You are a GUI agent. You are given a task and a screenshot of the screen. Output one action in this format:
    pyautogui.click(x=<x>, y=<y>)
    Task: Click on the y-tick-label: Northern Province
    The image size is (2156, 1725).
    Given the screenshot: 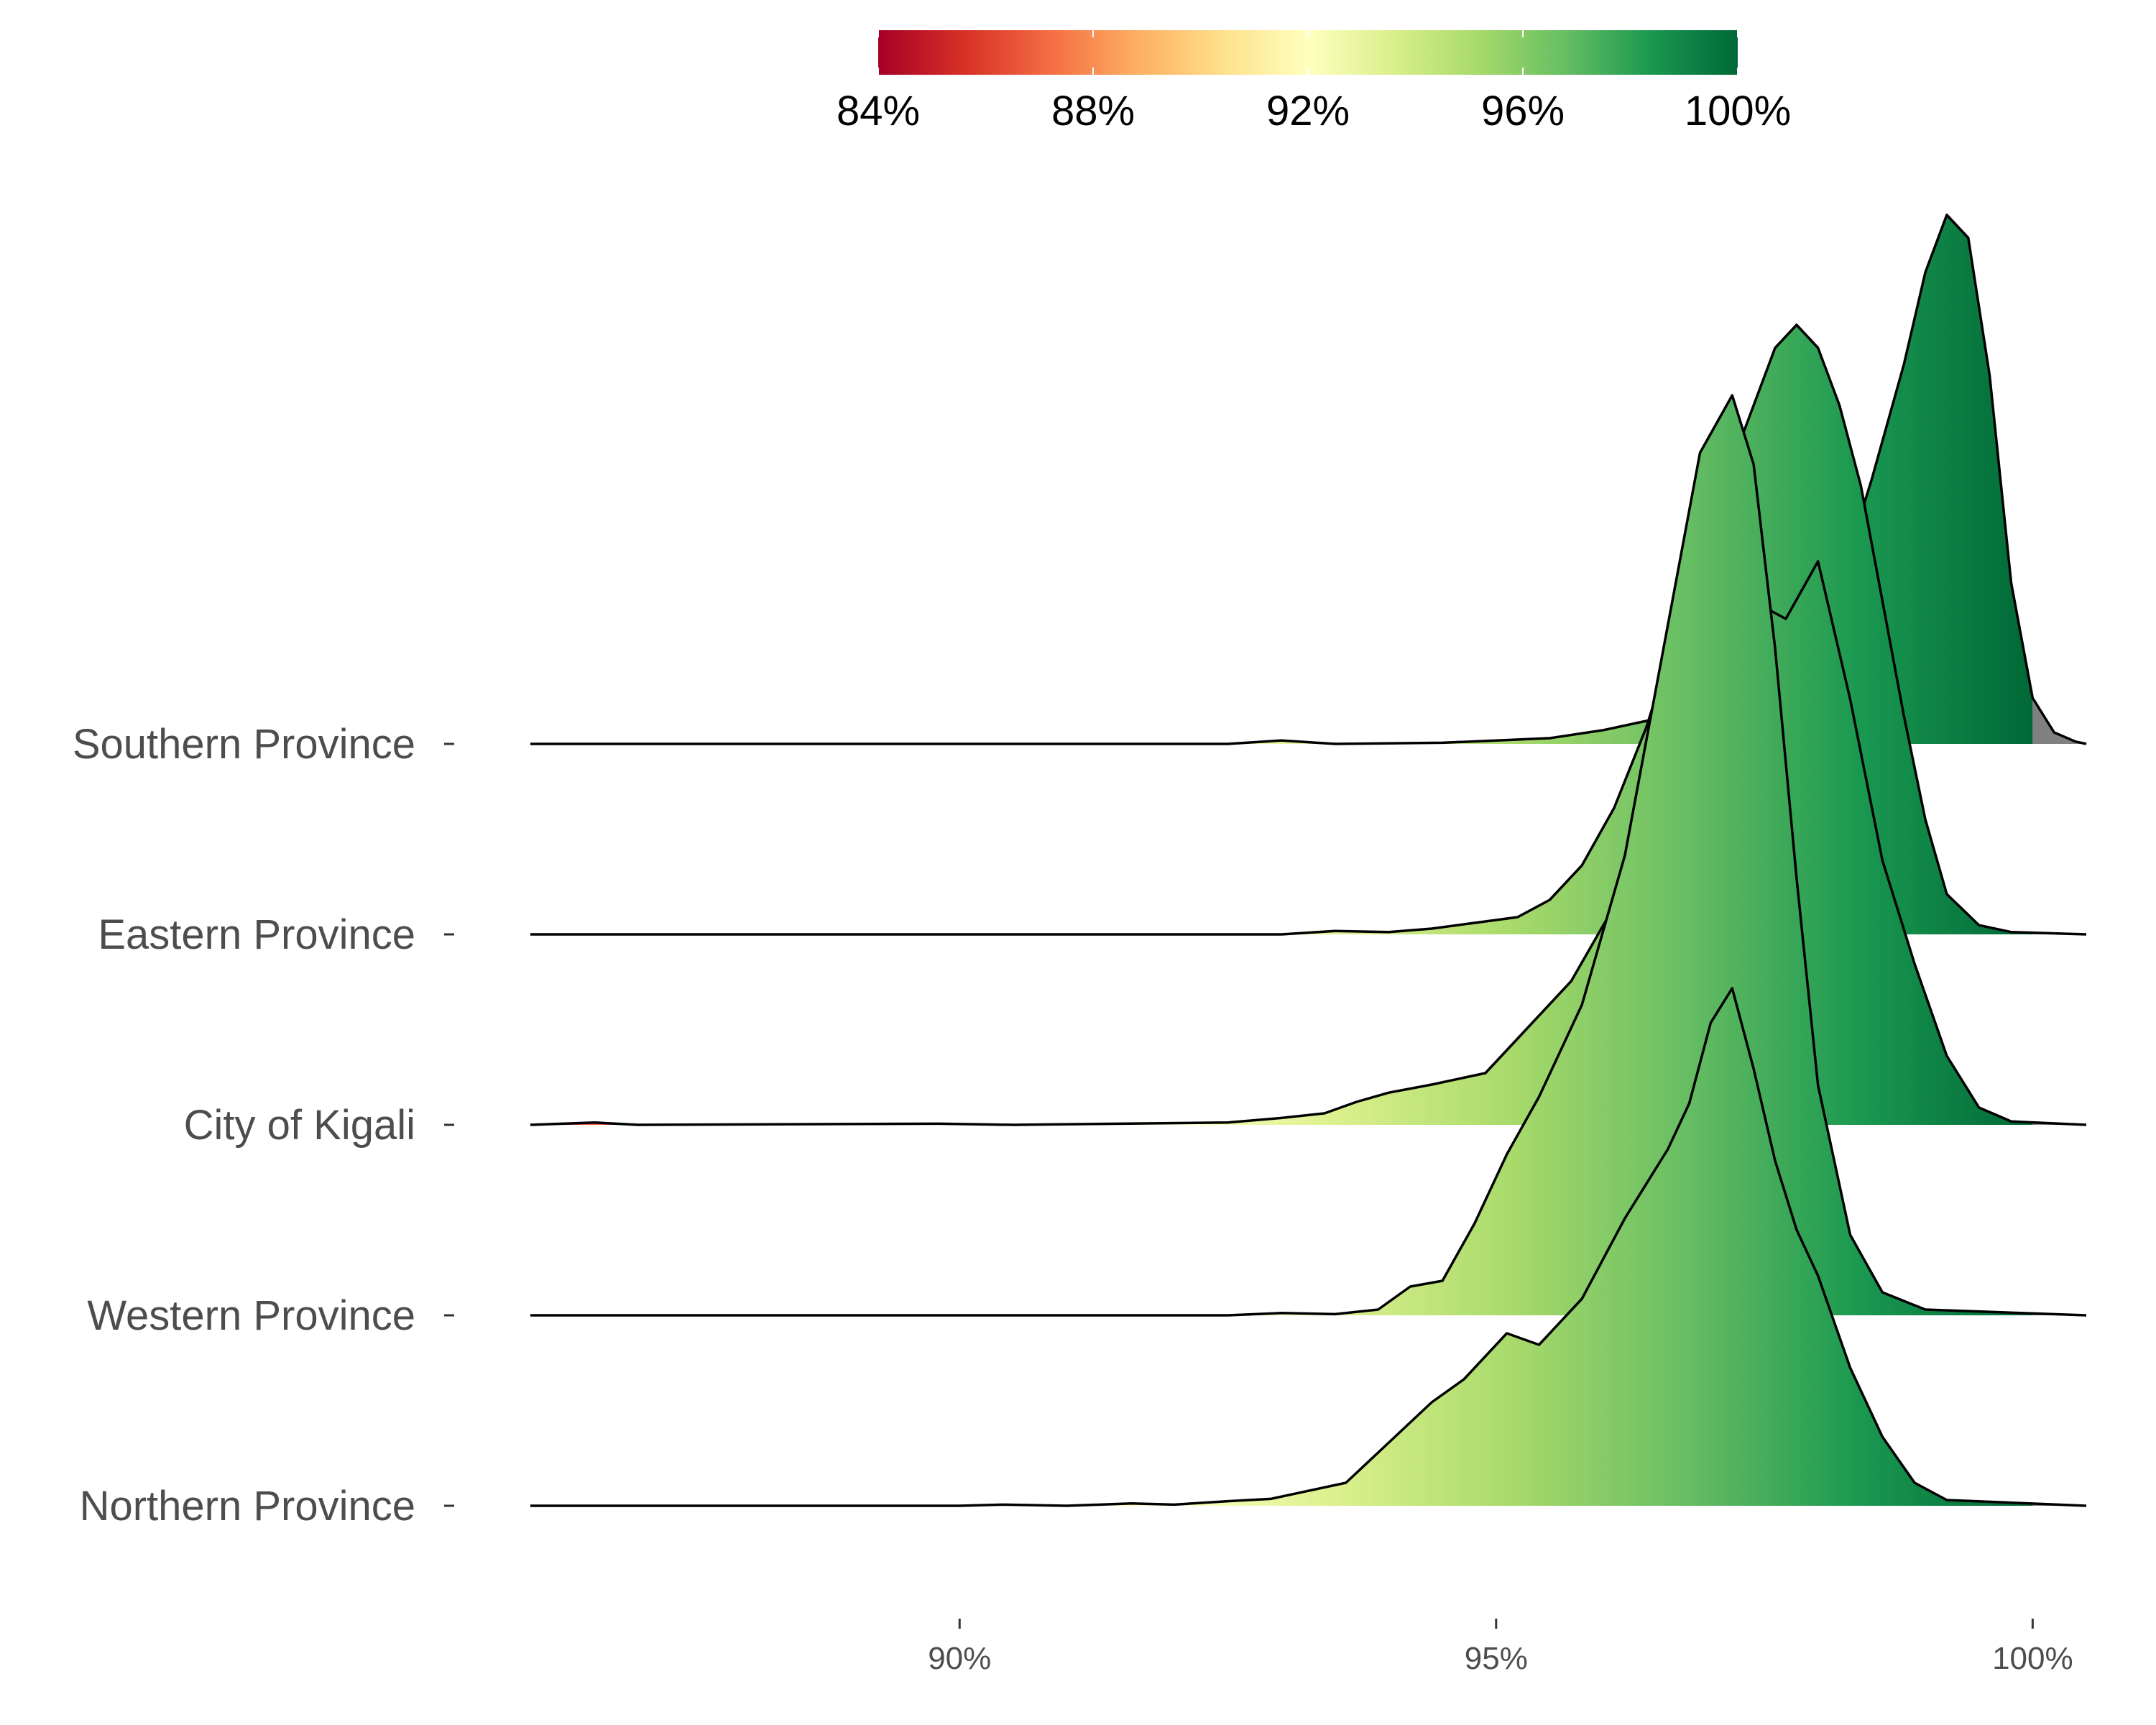 What is the action you would take?
    pyautogui.click(x=248, y=1506)
    